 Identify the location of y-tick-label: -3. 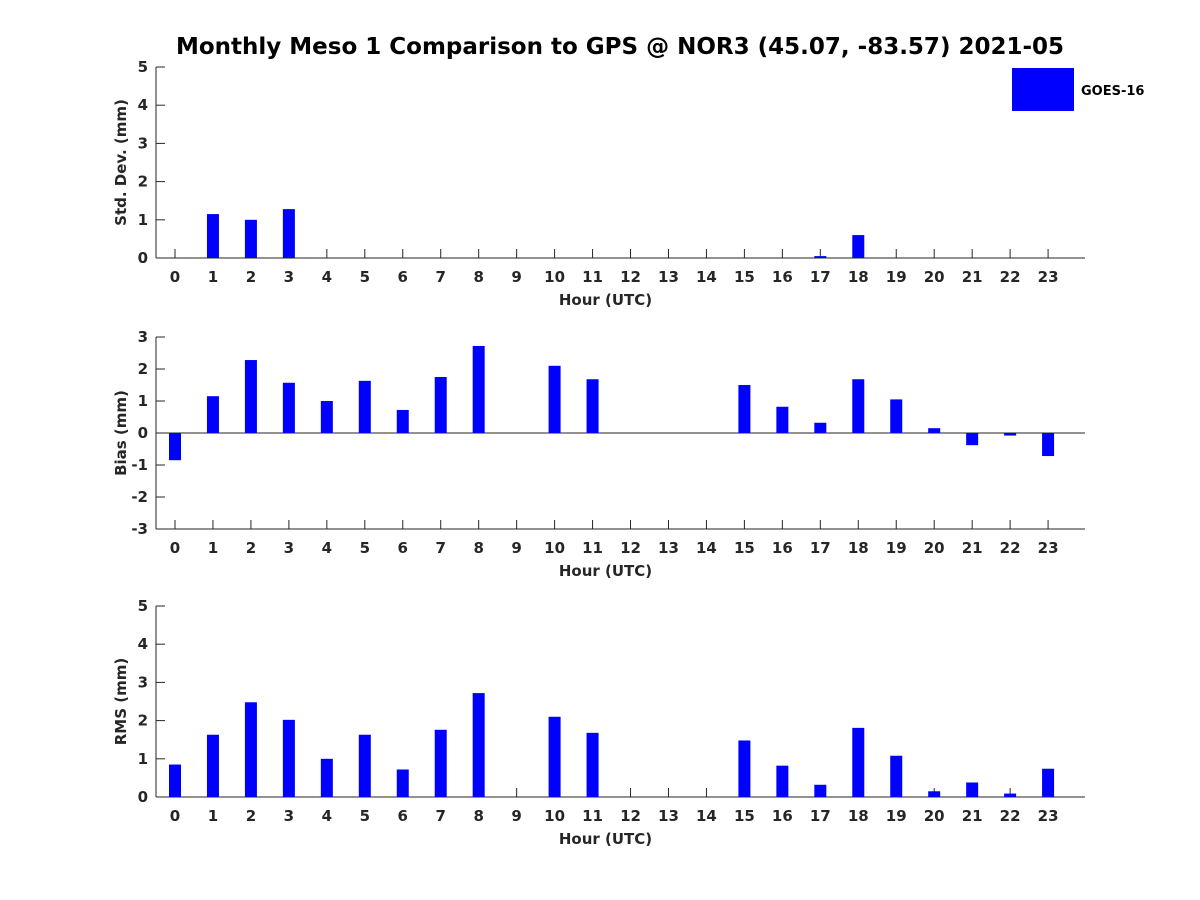
(139, 529).